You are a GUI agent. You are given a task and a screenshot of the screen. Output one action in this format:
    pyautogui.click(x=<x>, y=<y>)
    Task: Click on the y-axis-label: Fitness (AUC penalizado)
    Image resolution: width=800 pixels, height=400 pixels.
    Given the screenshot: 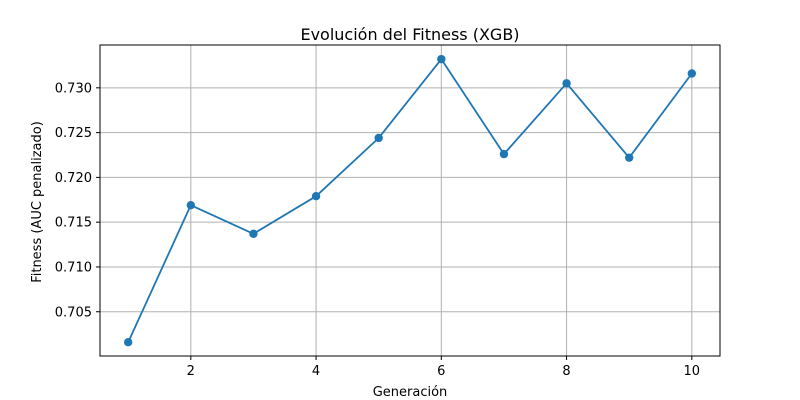 What is the action you would take?
    pyautogui.click(x=37, y=202)
    